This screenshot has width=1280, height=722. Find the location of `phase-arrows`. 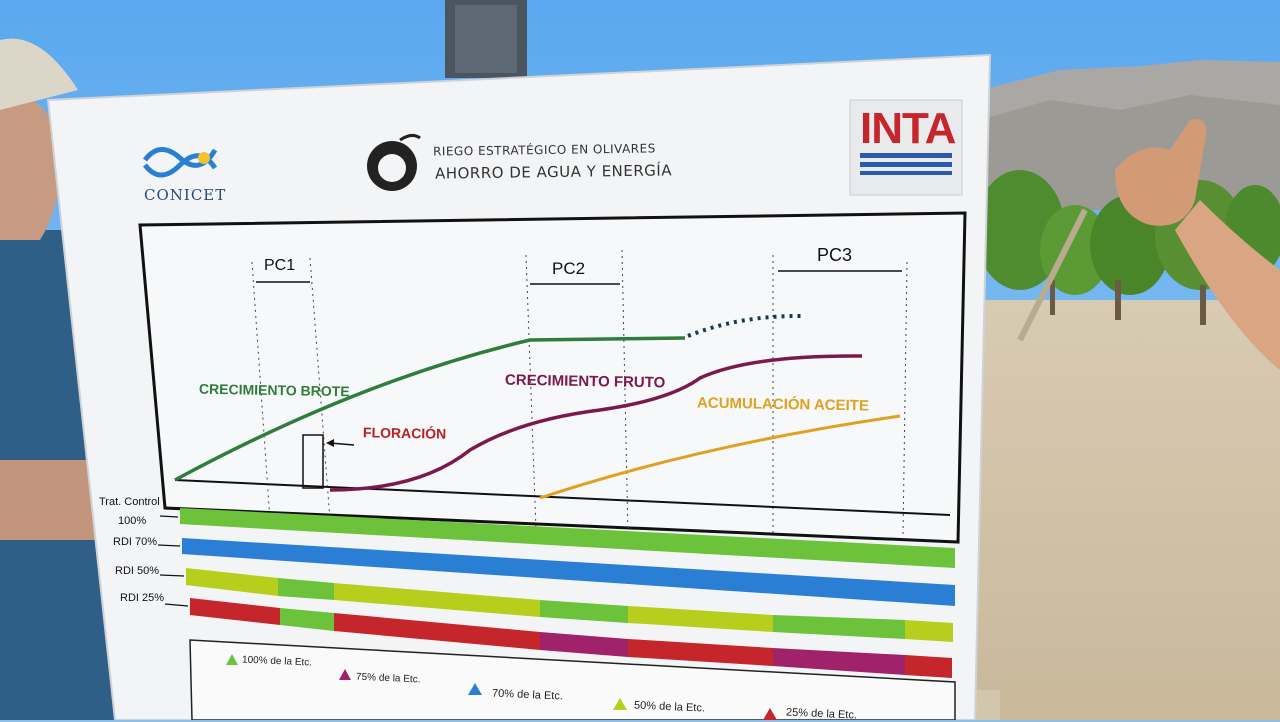

phase-arrows is located at coordinates (579, 277).